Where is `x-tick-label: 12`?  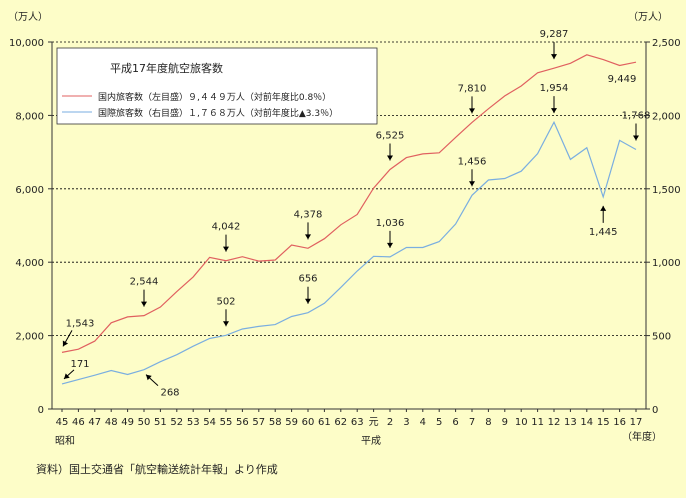 x-tick-label: 12 is located at coordinates (554, 422).